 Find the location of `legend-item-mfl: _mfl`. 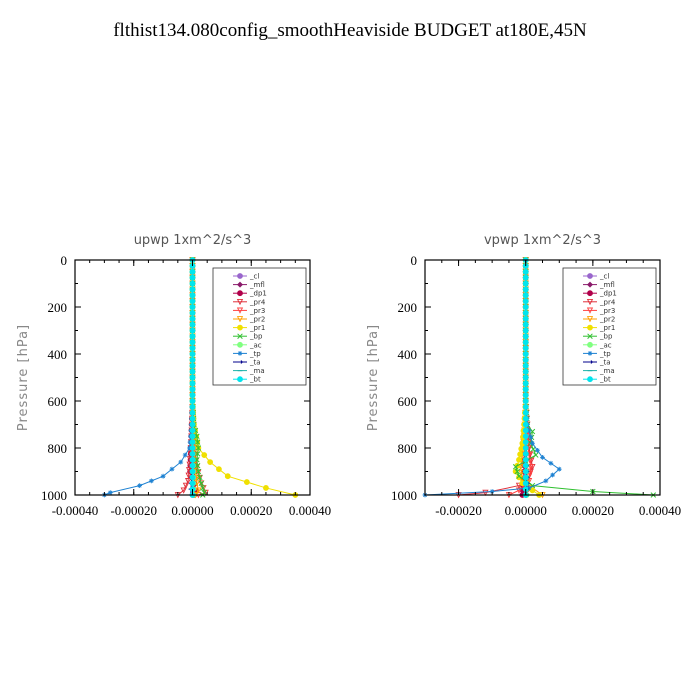

legend-item-mfl: _mfl is located at coordinates (599, 285).